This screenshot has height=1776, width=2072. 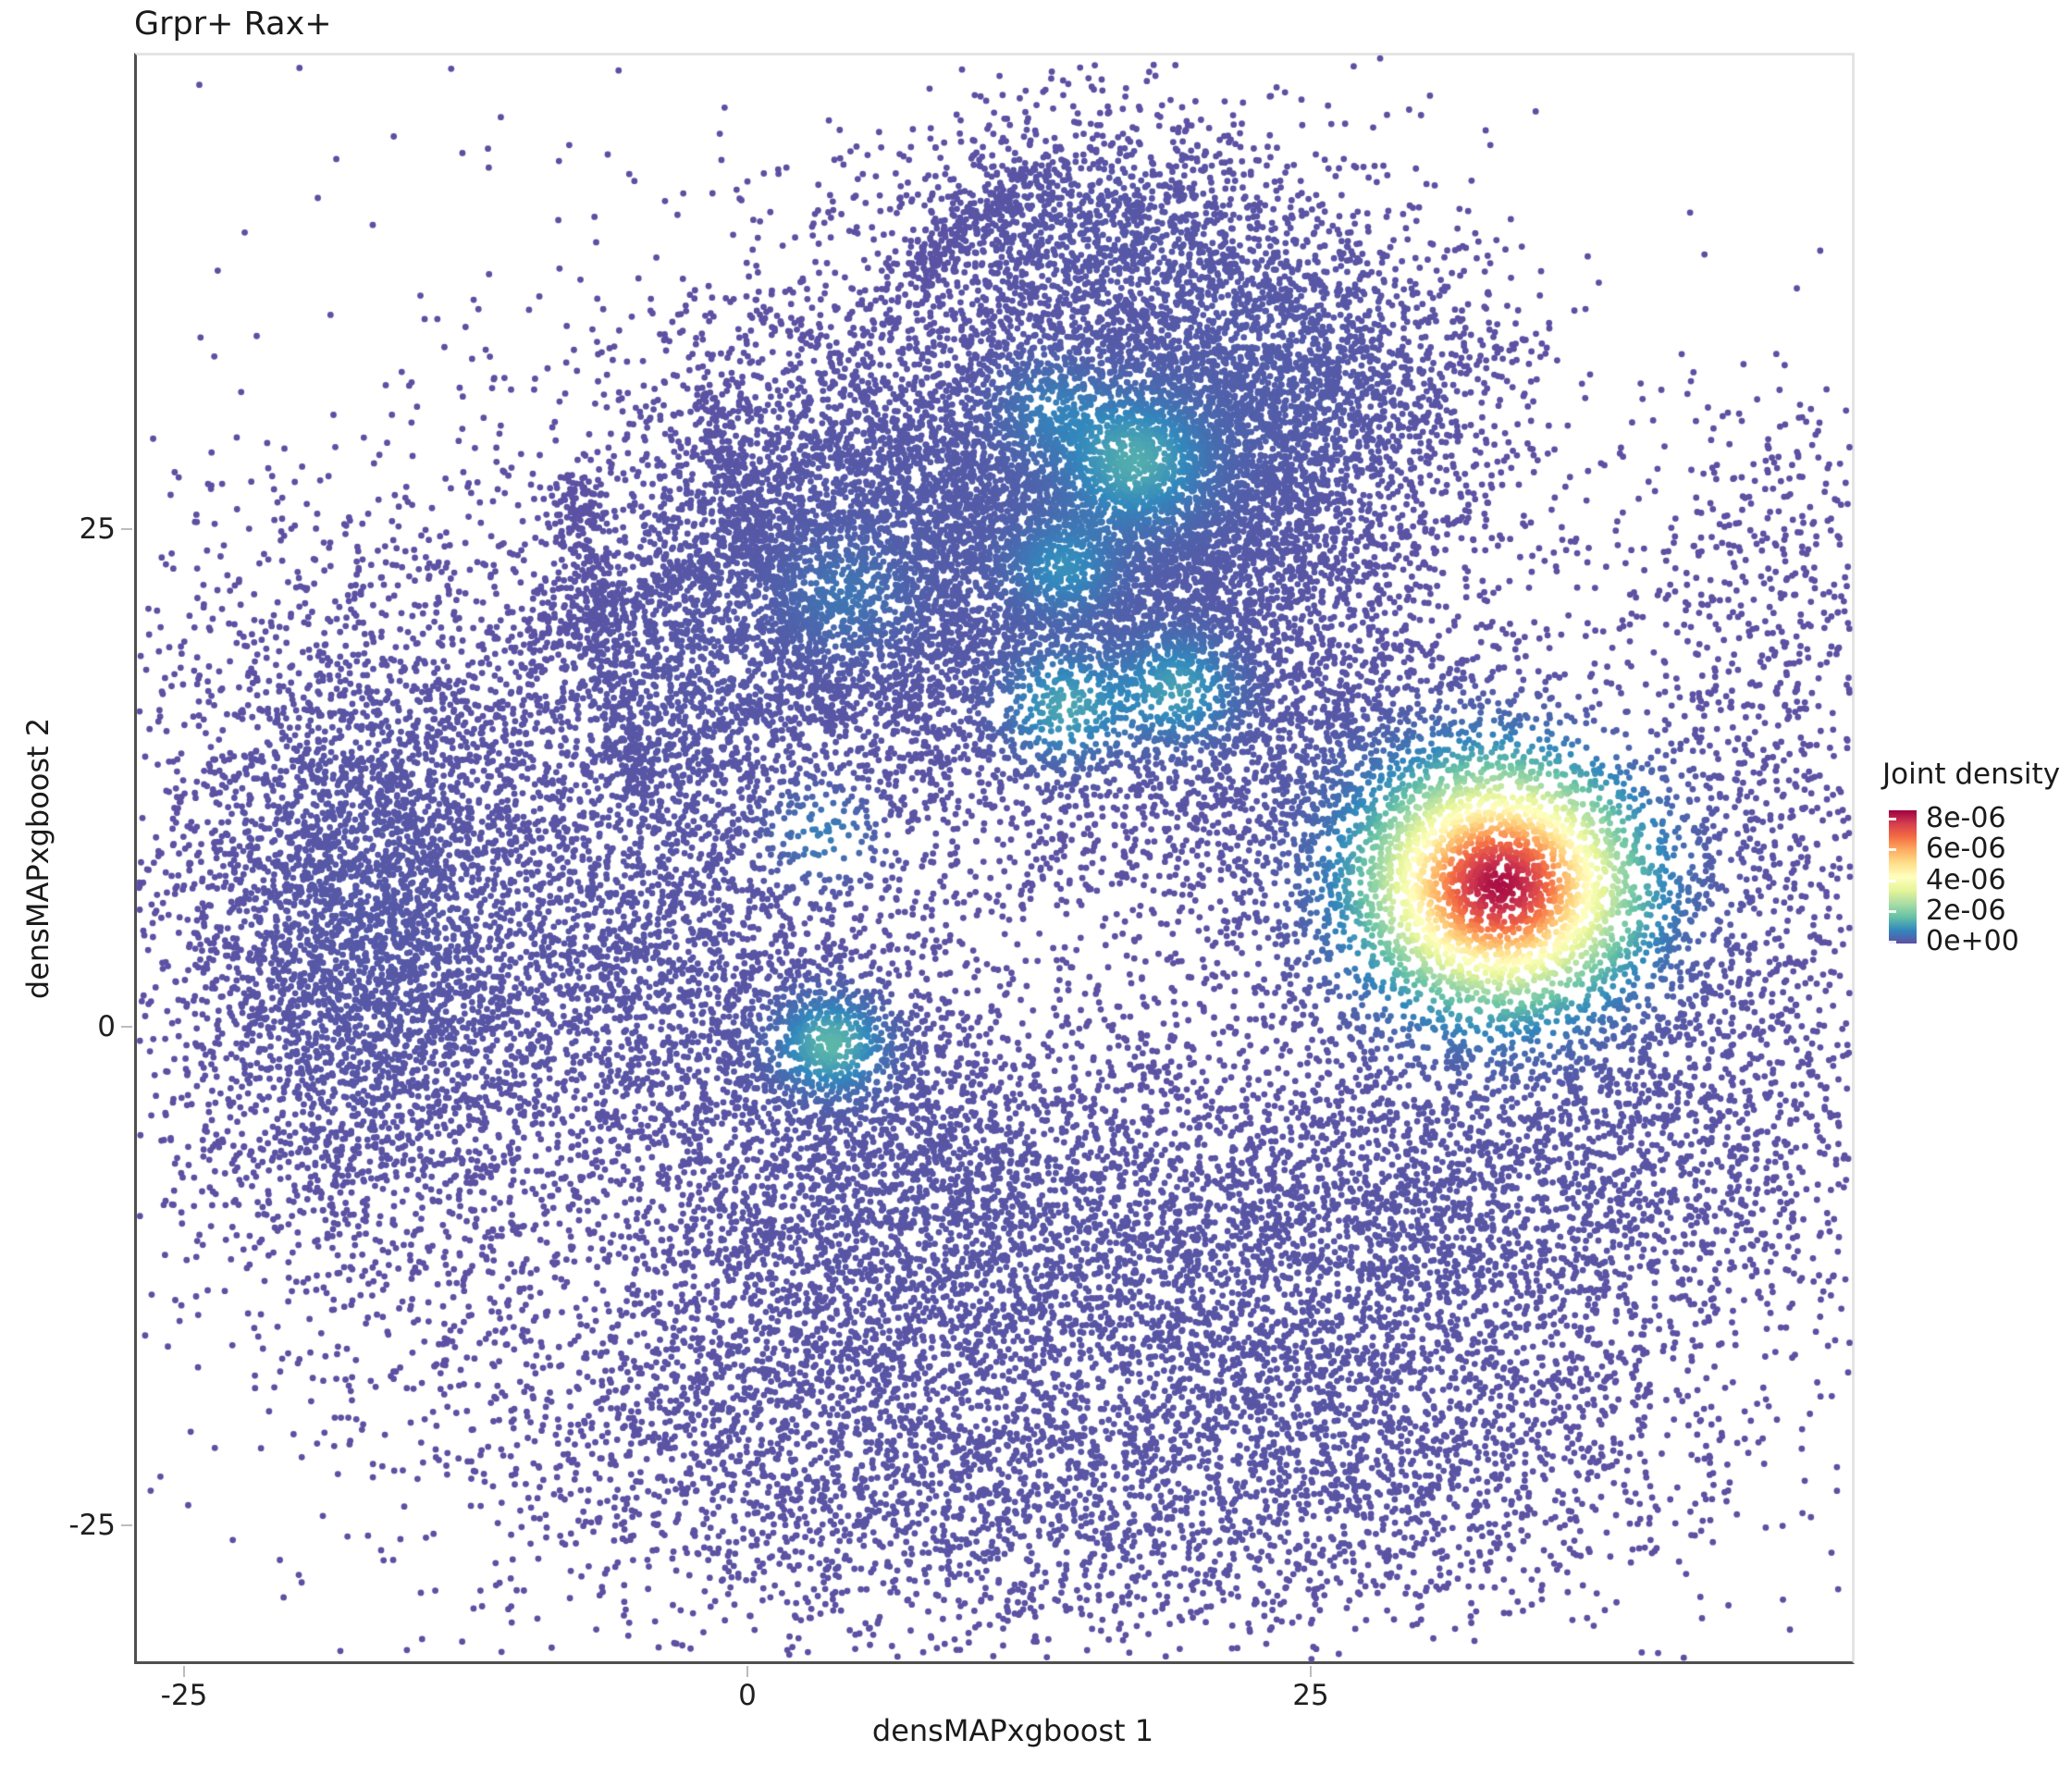 What do you see at coordinates (1966, 818) in the screenshot?
I see `legend-tick-label: 8e-06` at bounding box center [1966, 818].